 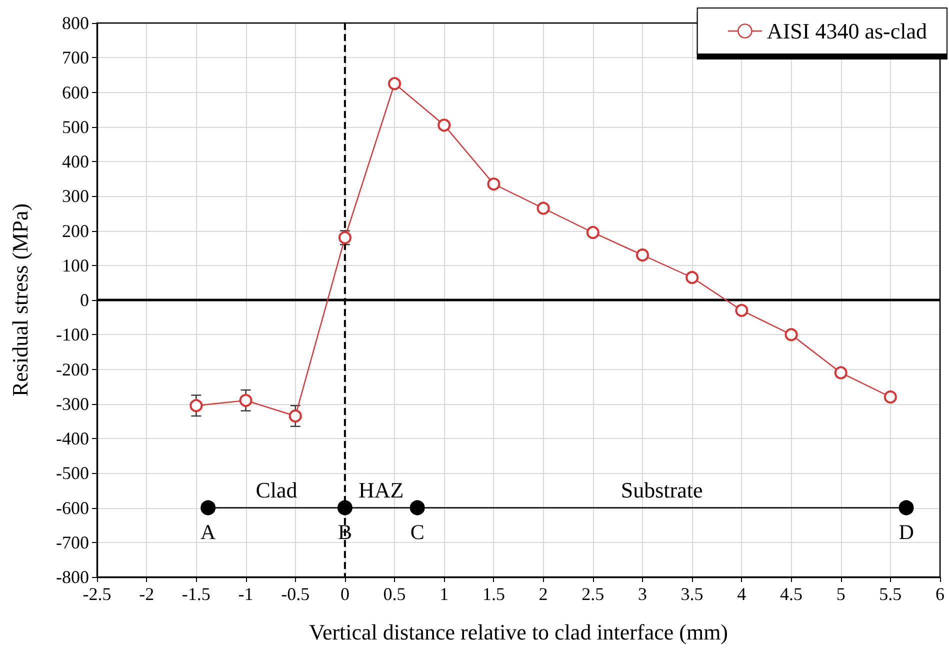 What do you see at coordinates (906, 532) in the screenshot?
I see `data-label: D` at bounding box center [906, 532].